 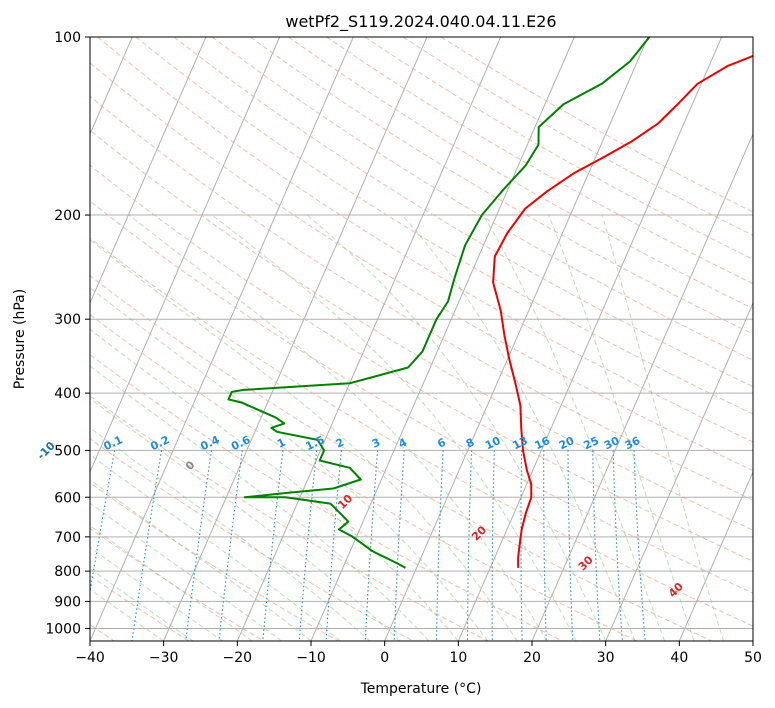 I want to click on y-tick-label: 300, so click(x=67, y=320).